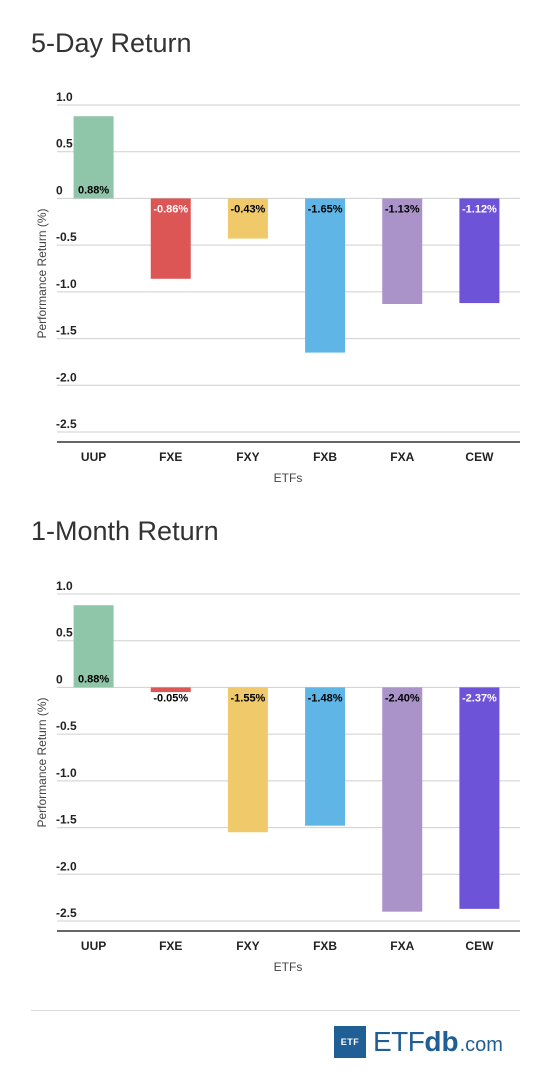  What do you see at coordinates (125, 531) in the screenshot?
I see `chart-title: 1-Month Return` at bounding box center [125, 531].